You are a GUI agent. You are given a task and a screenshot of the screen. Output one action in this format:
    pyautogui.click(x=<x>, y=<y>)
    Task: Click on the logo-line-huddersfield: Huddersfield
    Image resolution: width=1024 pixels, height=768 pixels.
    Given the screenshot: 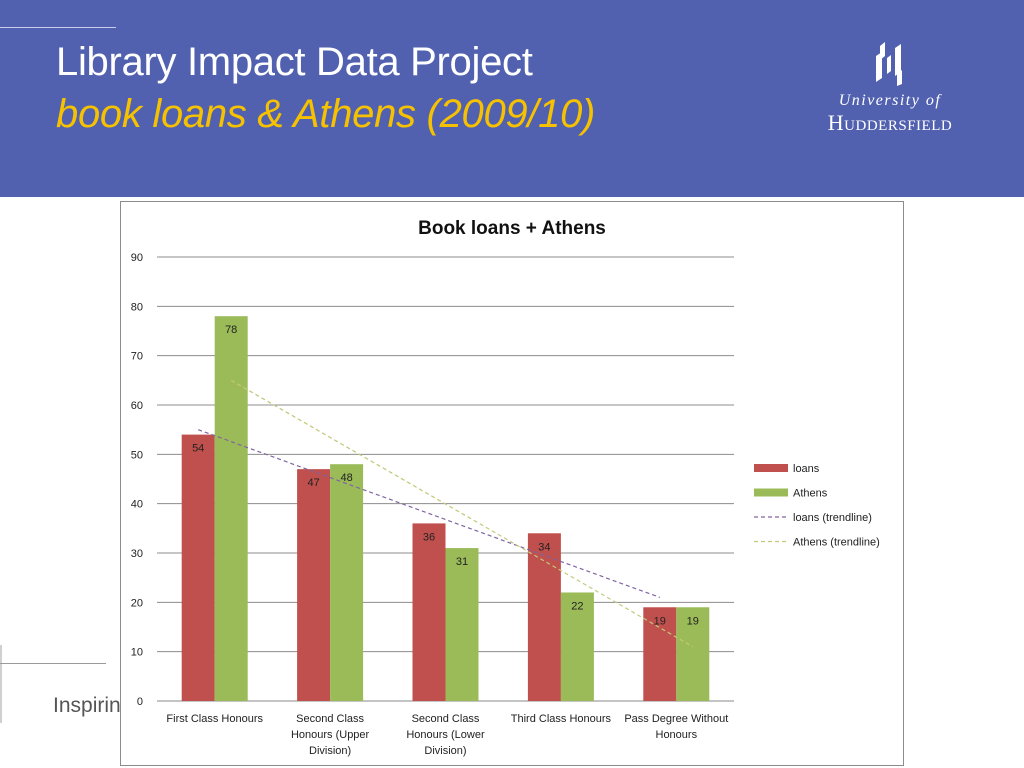 What is the action you would take?
    pyautogui.click(x=890, y=122)
    